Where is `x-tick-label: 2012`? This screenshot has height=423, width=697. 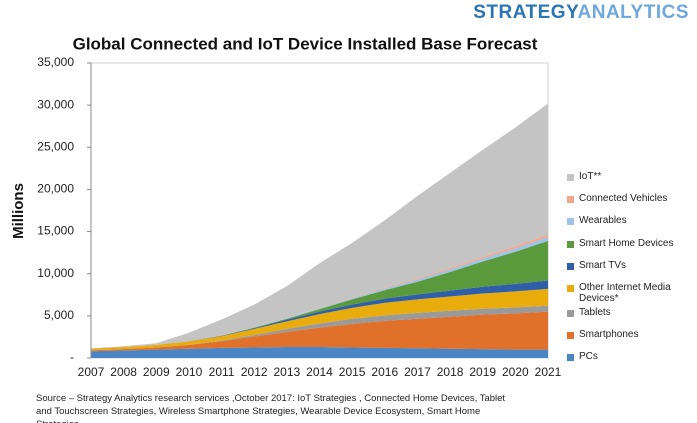
x-tick-label: 2012 is located at coordinates (254, 372).